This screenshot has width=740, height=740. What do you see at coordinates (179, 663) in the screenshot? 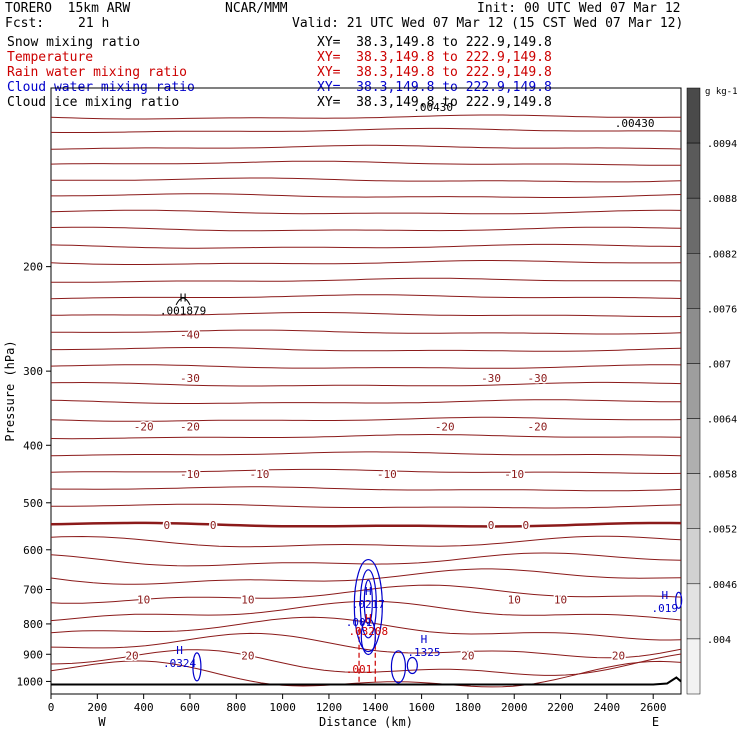
I see `maximum-value: .0324` at bounding box center [179, 663].